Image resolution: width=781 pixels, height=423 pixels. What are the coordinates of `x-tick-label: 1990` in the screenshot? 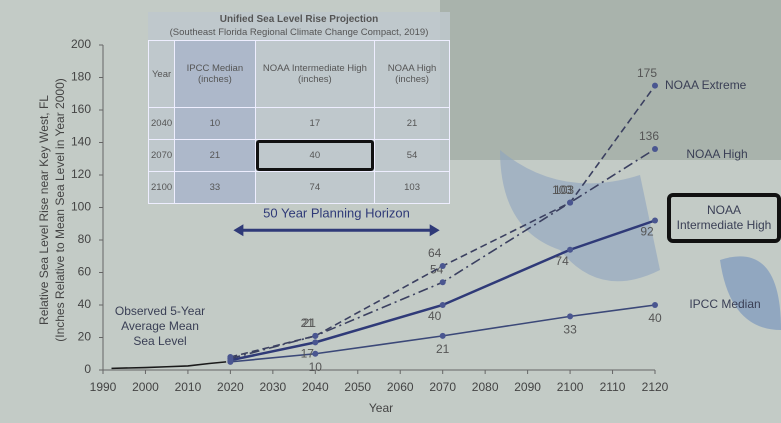 It's located at (103, 387).